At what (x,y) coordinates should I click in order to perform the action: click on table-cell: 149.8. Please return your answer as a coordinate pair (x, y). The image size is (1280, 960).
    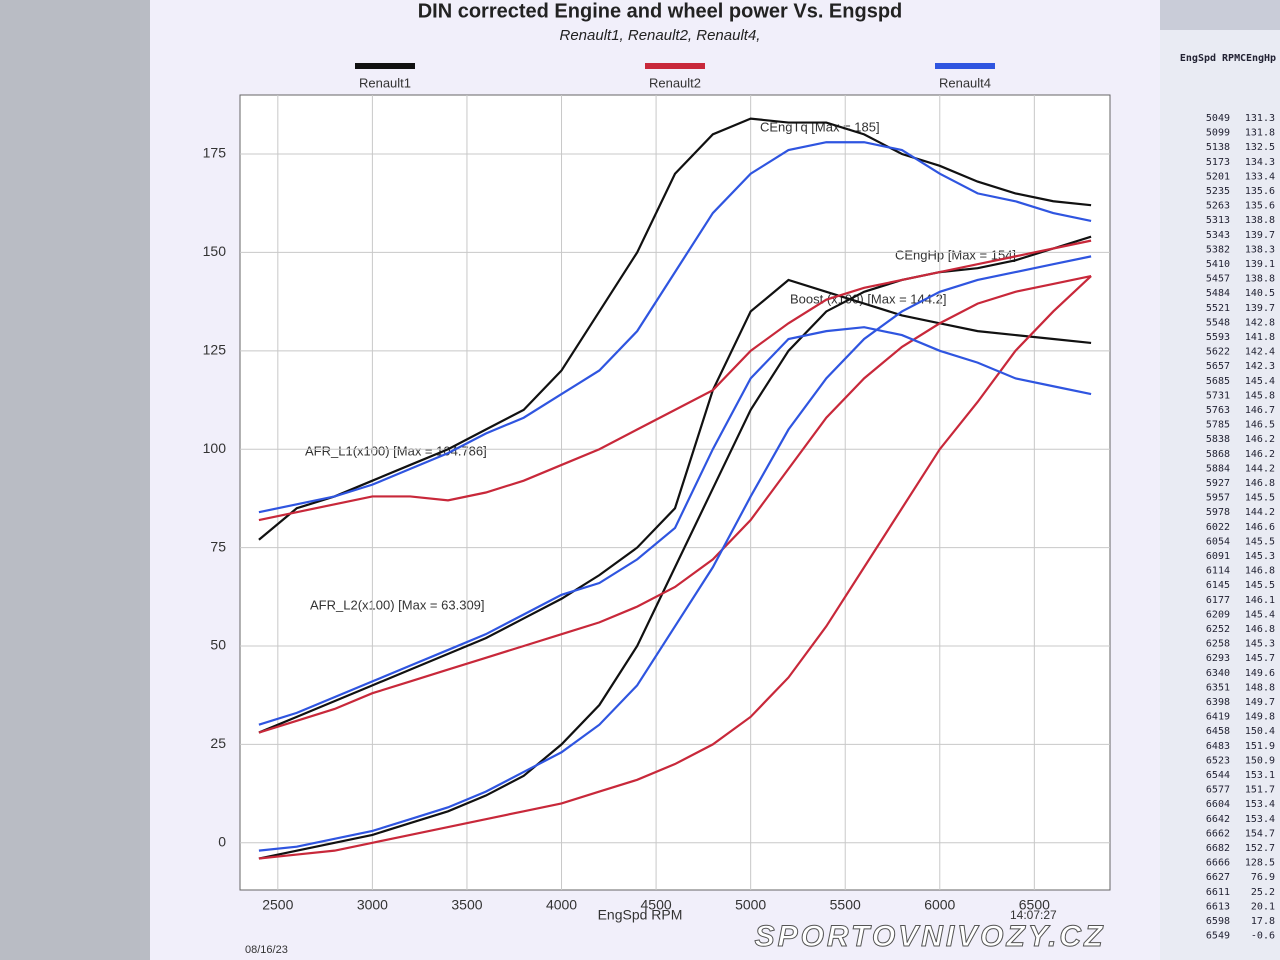
    Looking at the image, I should click on (1260, 717).